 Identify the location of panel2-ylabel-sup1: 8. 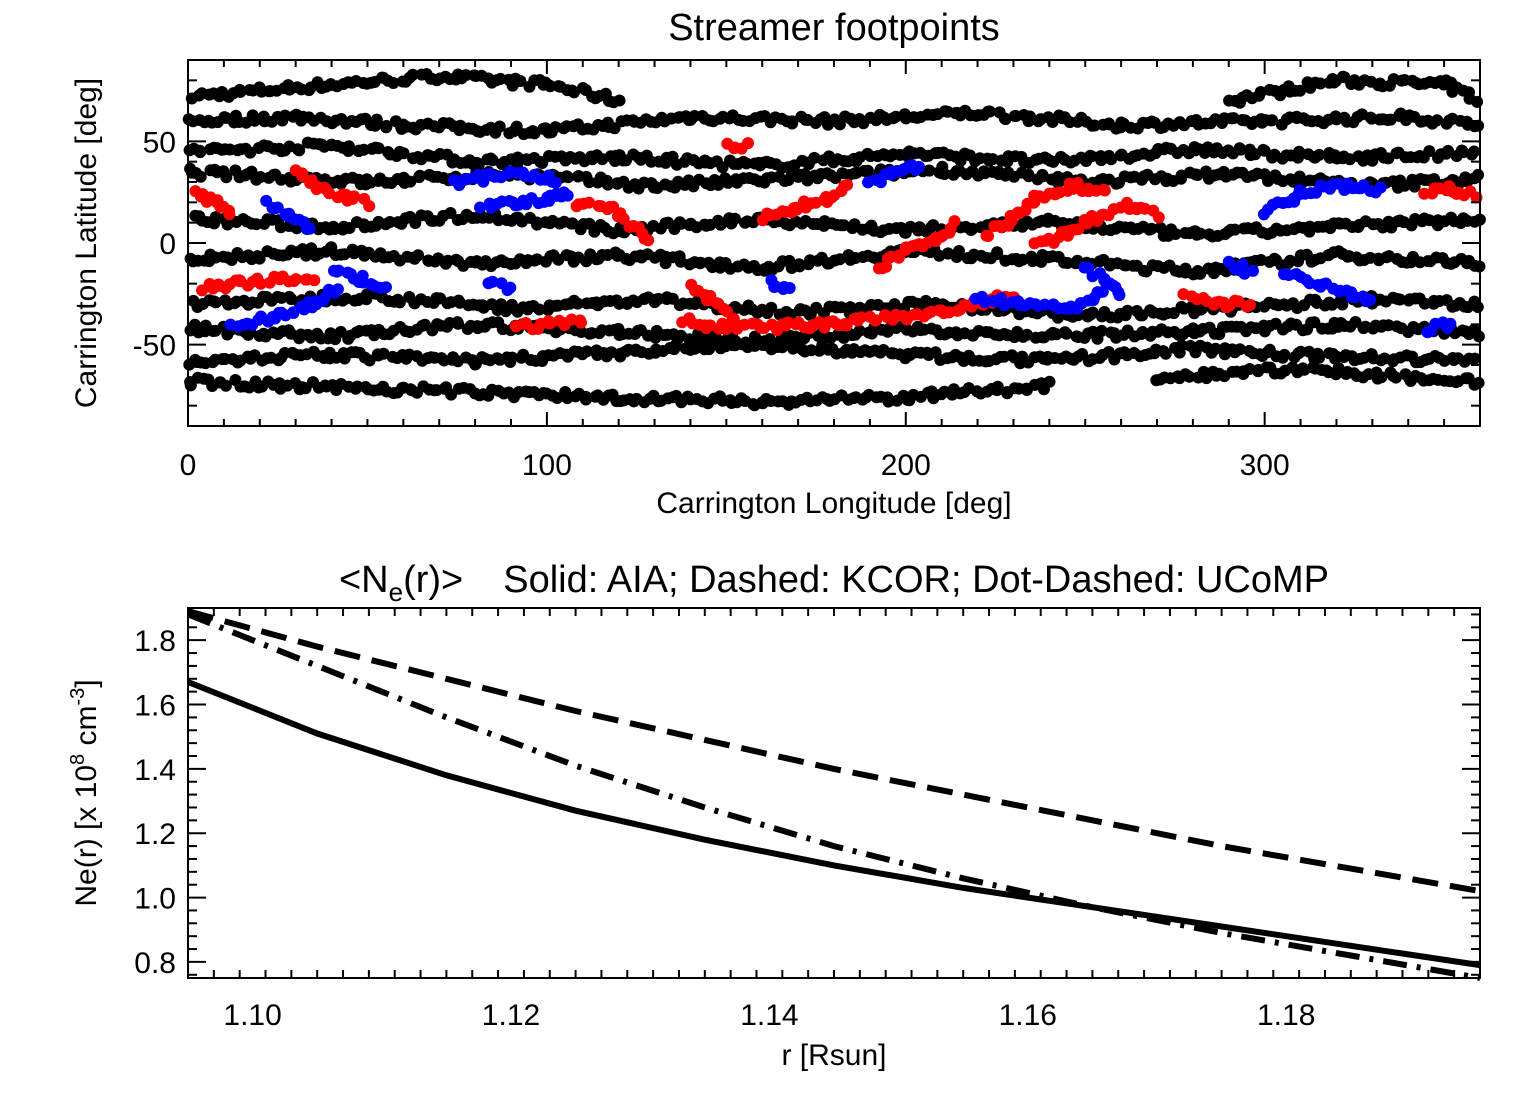
(78, 759).